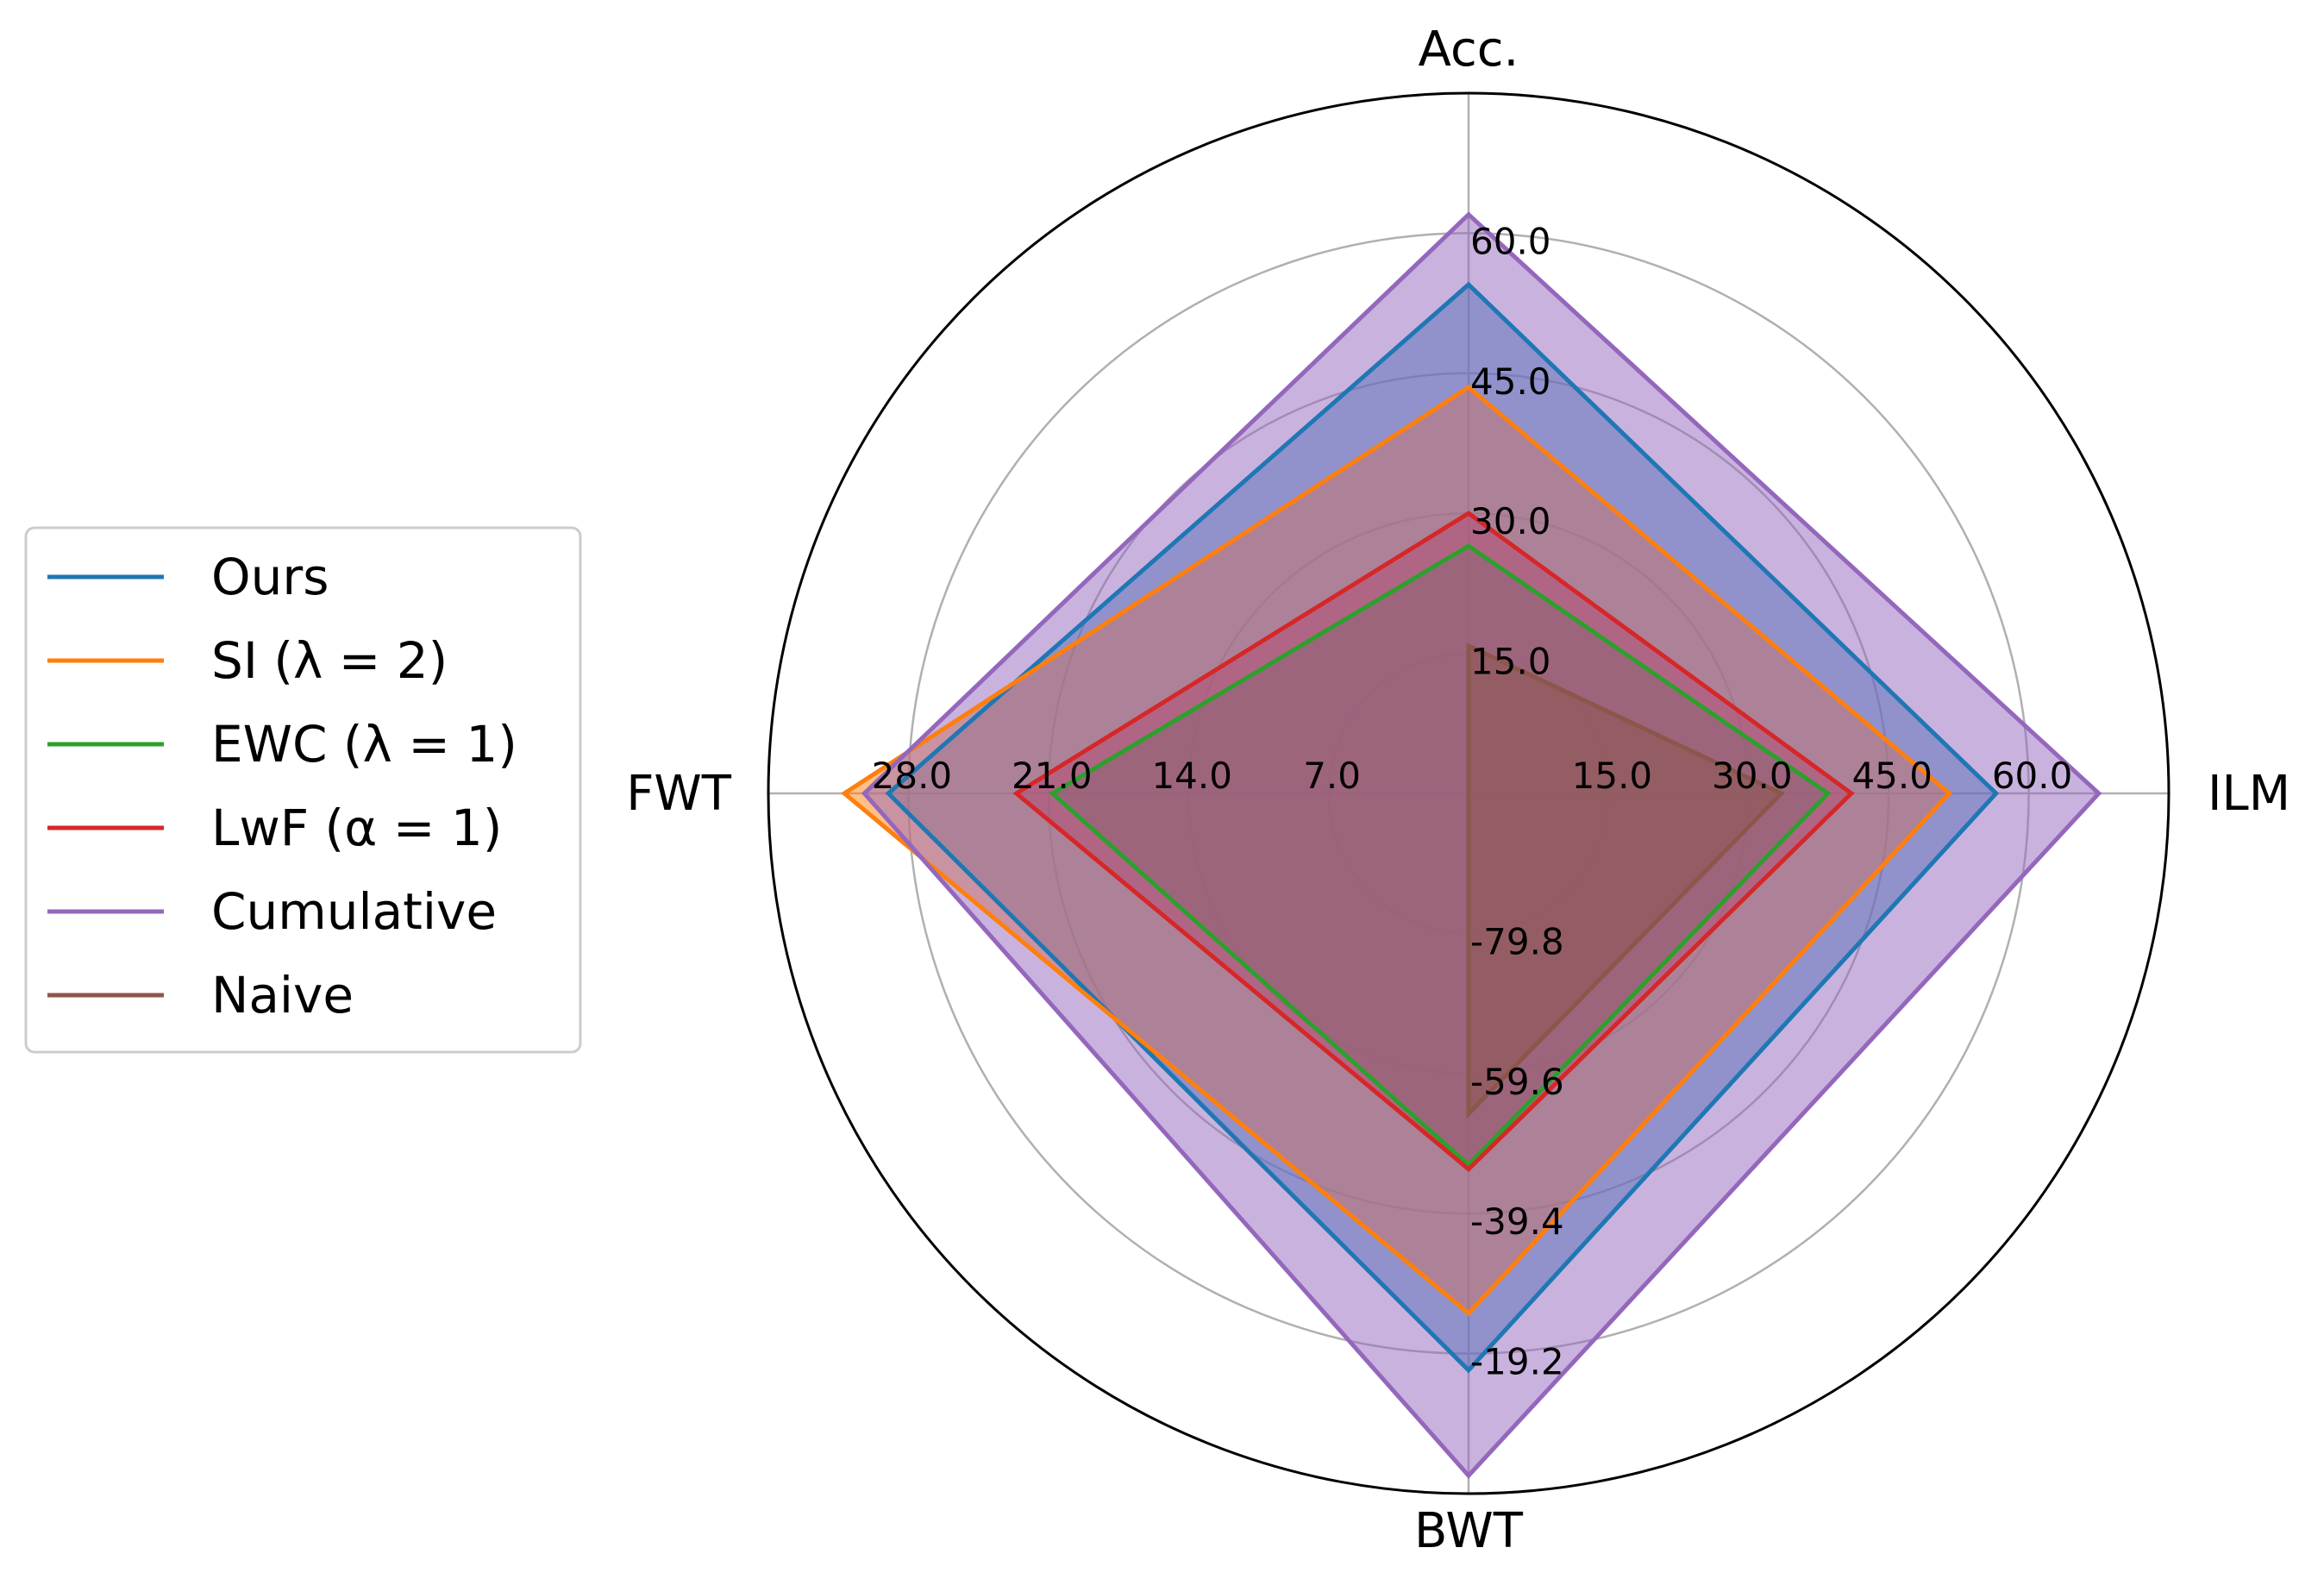 The width and height of the screenshot is (2324, 1579). I want to click on tick-label: 7.0, so click(1332, 776).